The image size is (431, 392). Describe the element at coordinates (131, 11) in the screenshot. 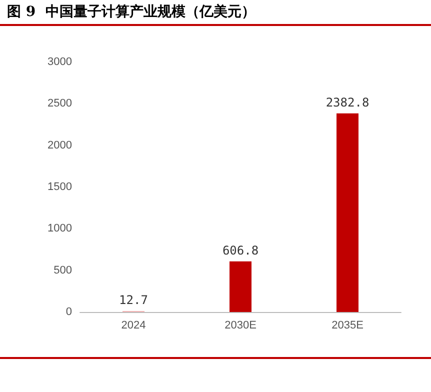

I see `chart-title: 图 9 中国量子计算产业规模（亿美元）` at that location.